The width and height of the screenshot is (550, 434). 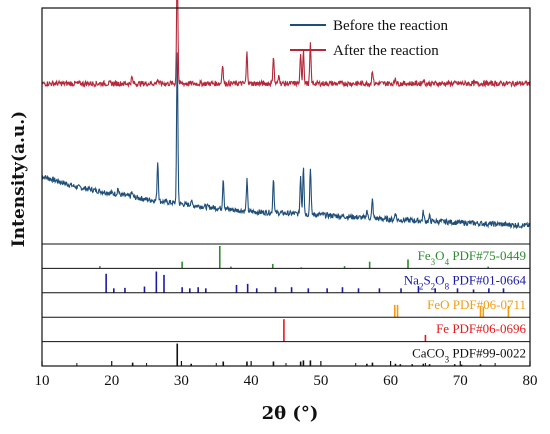 I want to click on x-tick-label: 70, so click(x=460, y=381).